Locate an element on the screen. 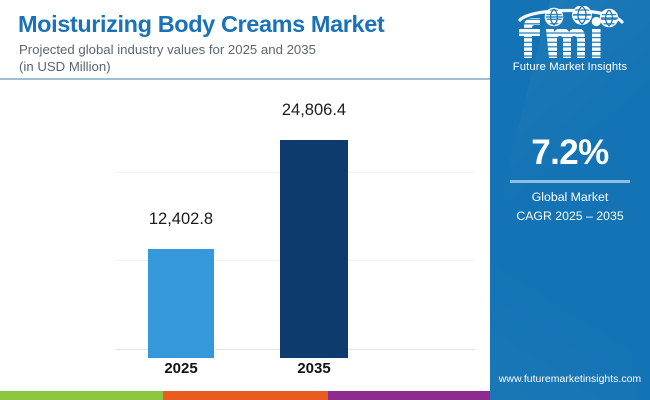 This screenshot has height=400, width=650. fmi-logo: Future Market Insights is located at coordinates (570, 44).